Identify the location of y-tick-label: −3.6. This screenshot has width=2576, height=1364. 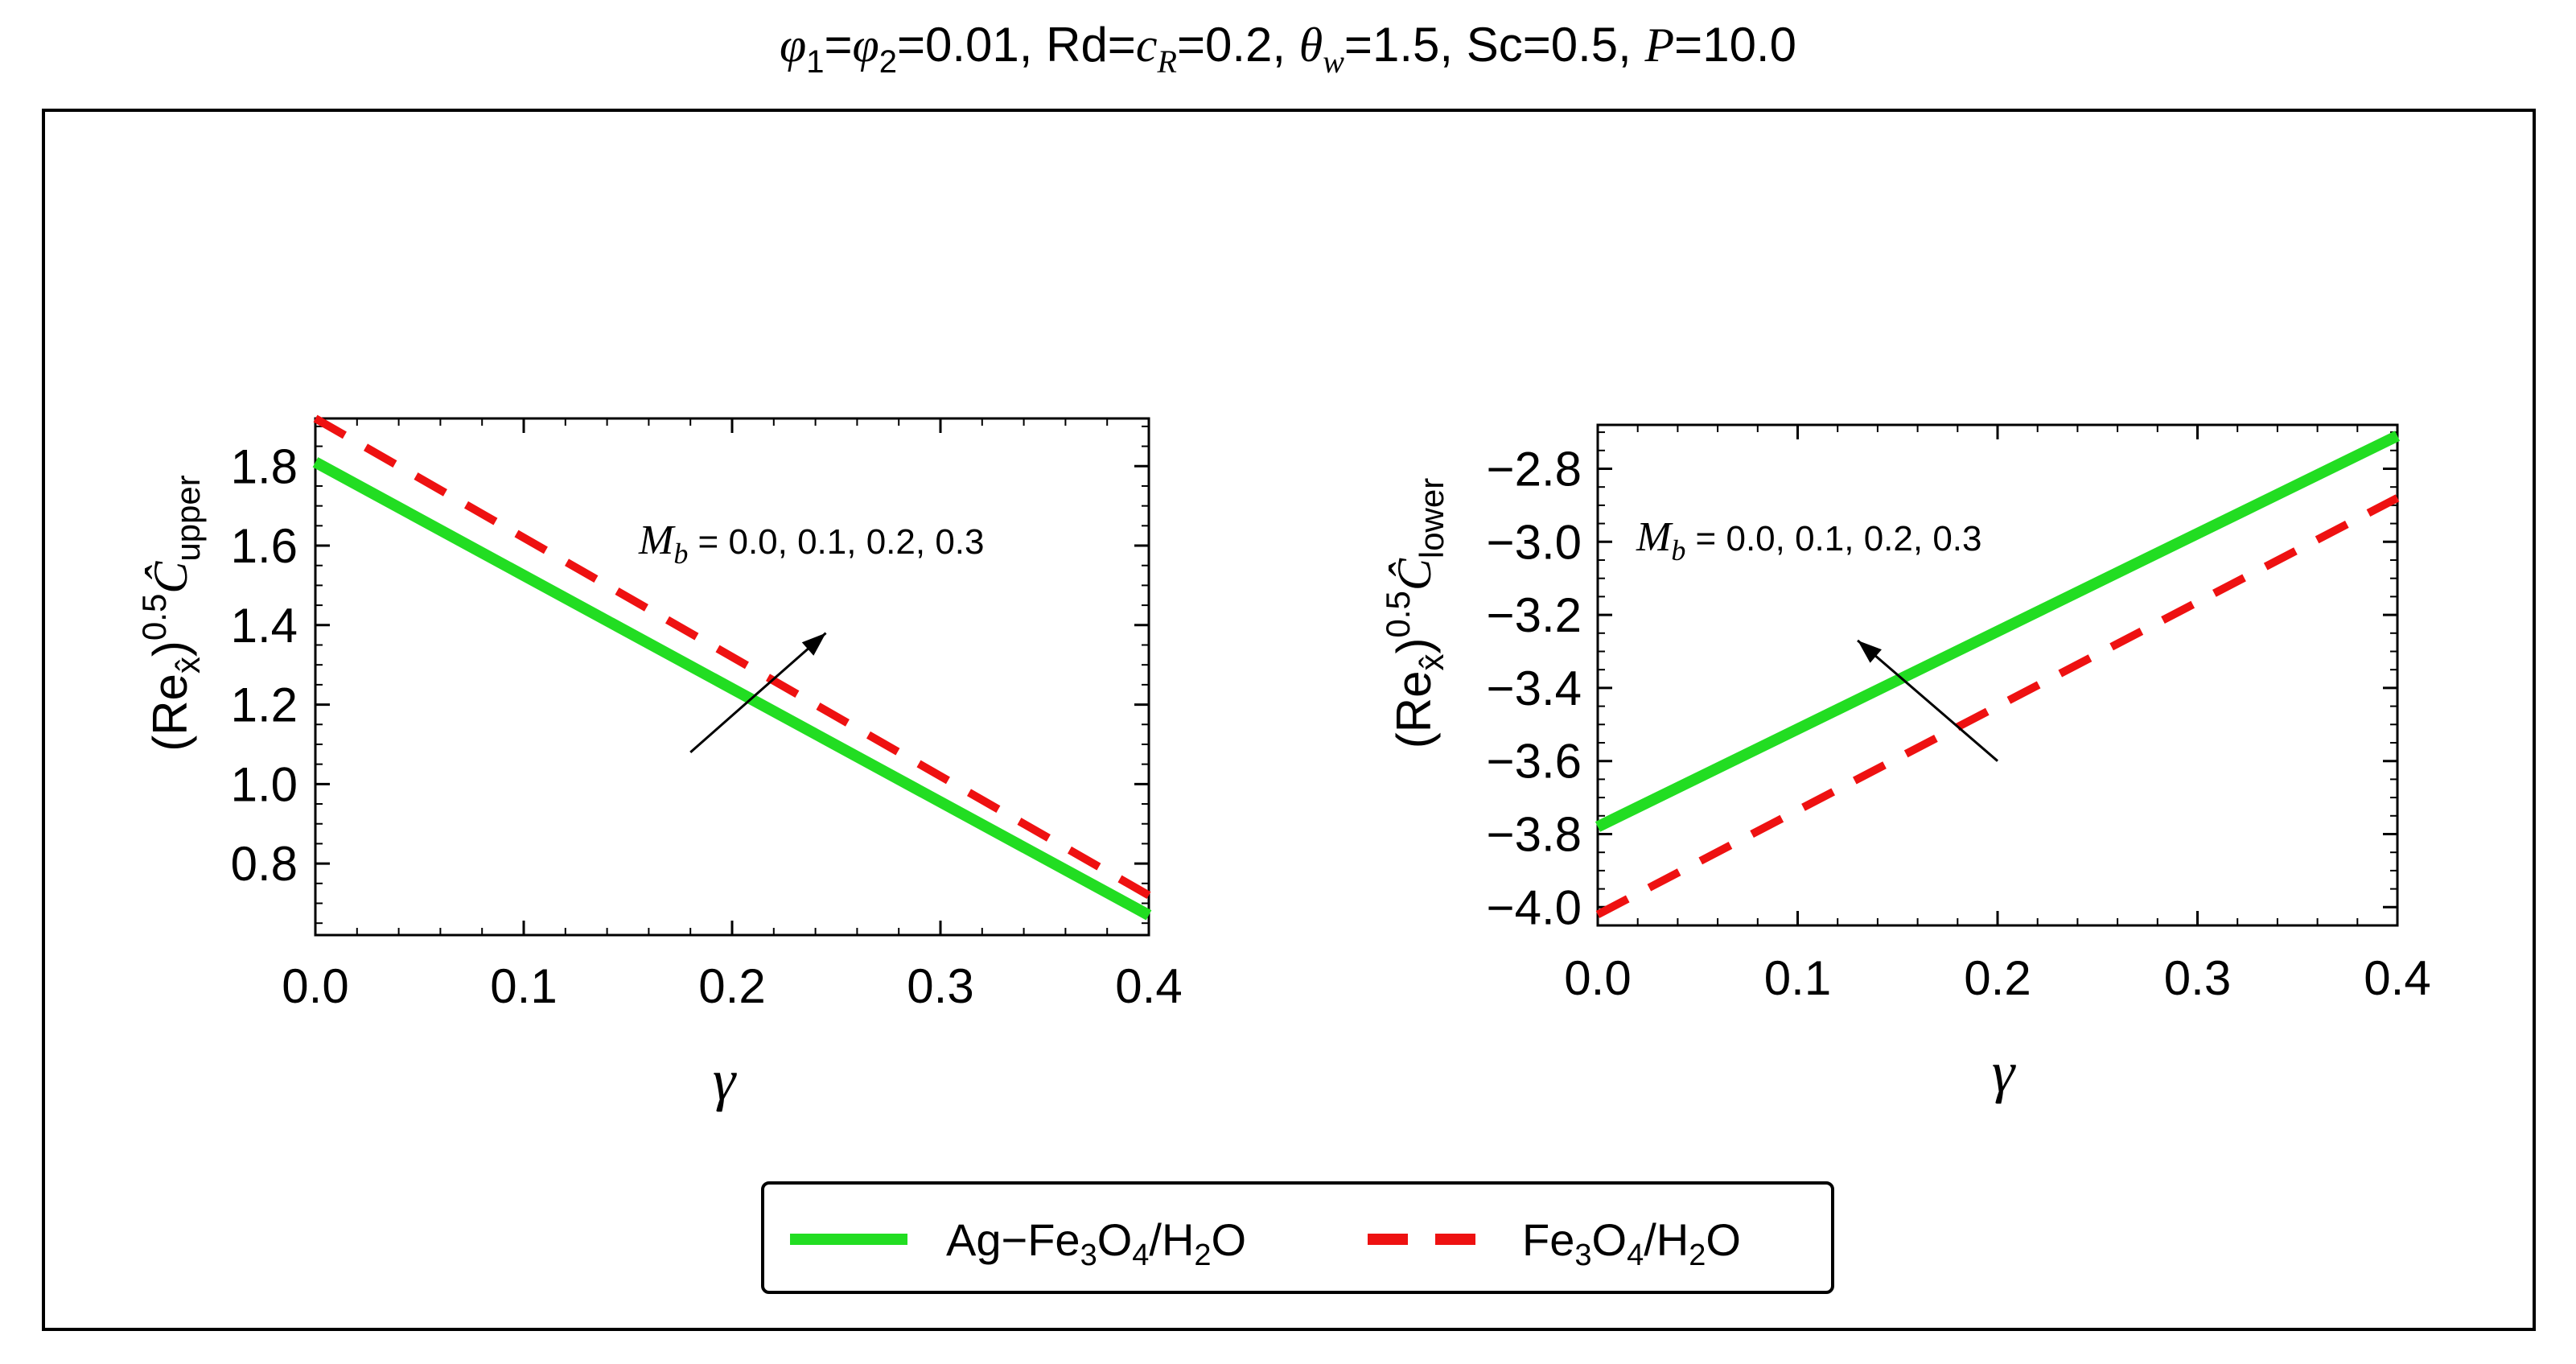
(1534, 762).